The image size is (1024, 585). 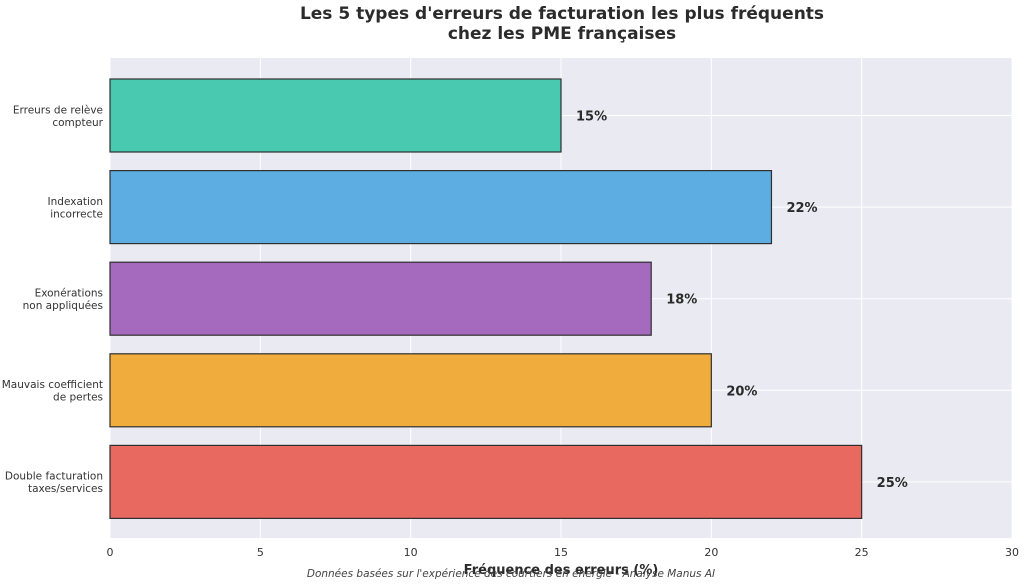 I want to click on category-label-1-line-1: incorrecte, so click(x=76, y=214).